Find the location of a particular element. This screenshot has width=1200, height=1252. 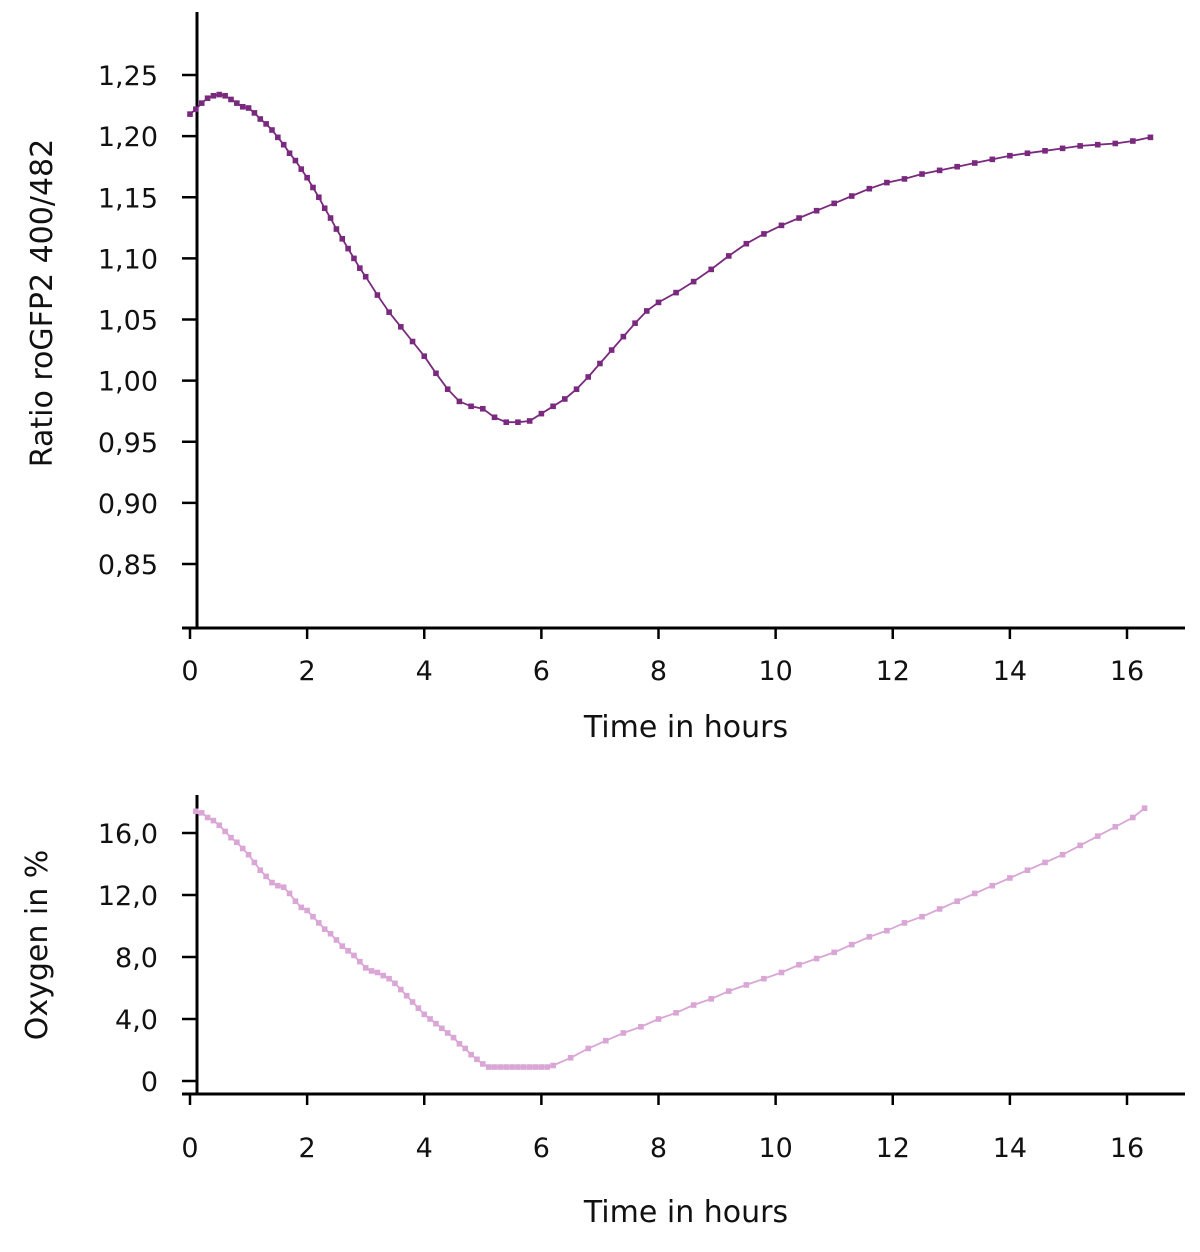

y-tick-label: 0 is located at coordinates (149, 1082).